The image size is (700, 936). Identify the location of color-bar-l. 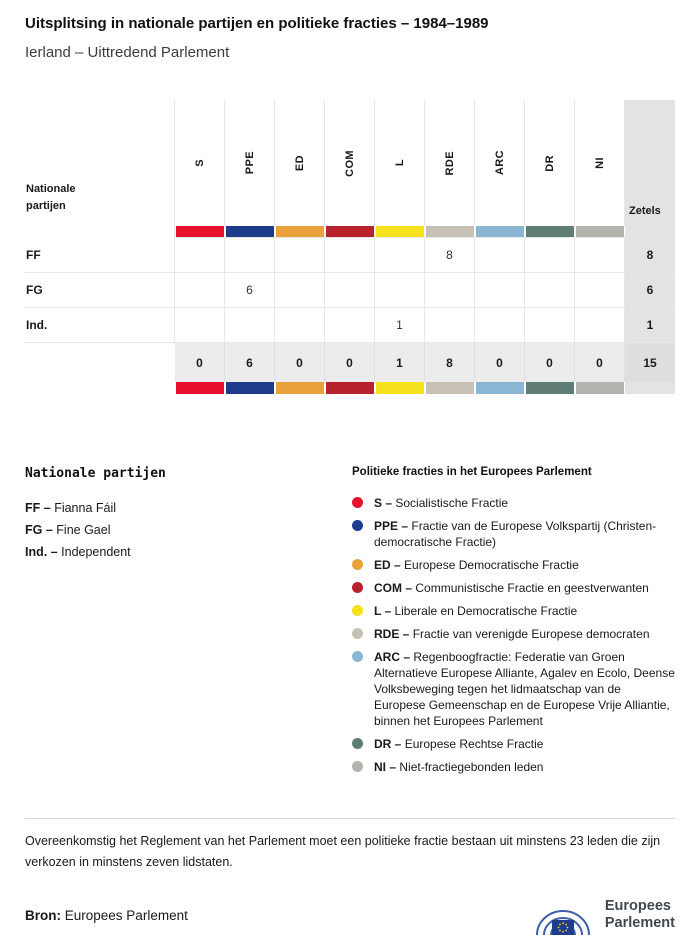
(400, 232).